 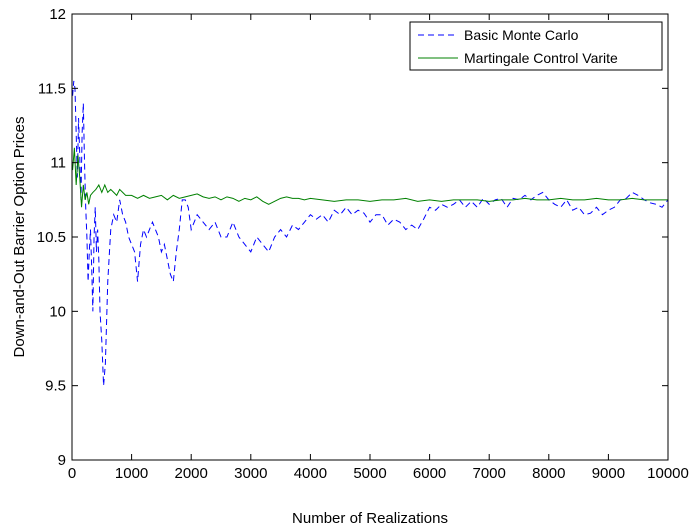 I want to click on x-tick-label: 6000, so click(x=429, y=473).